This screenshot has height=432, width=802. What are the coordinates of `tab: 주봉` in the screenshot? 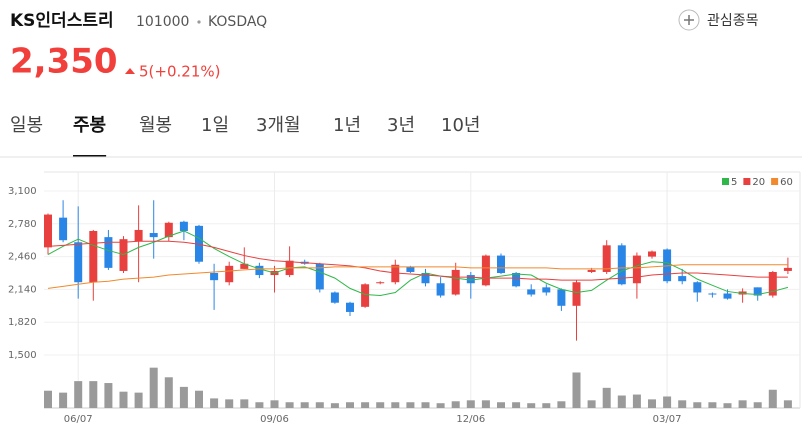 It's located at (89, 125).